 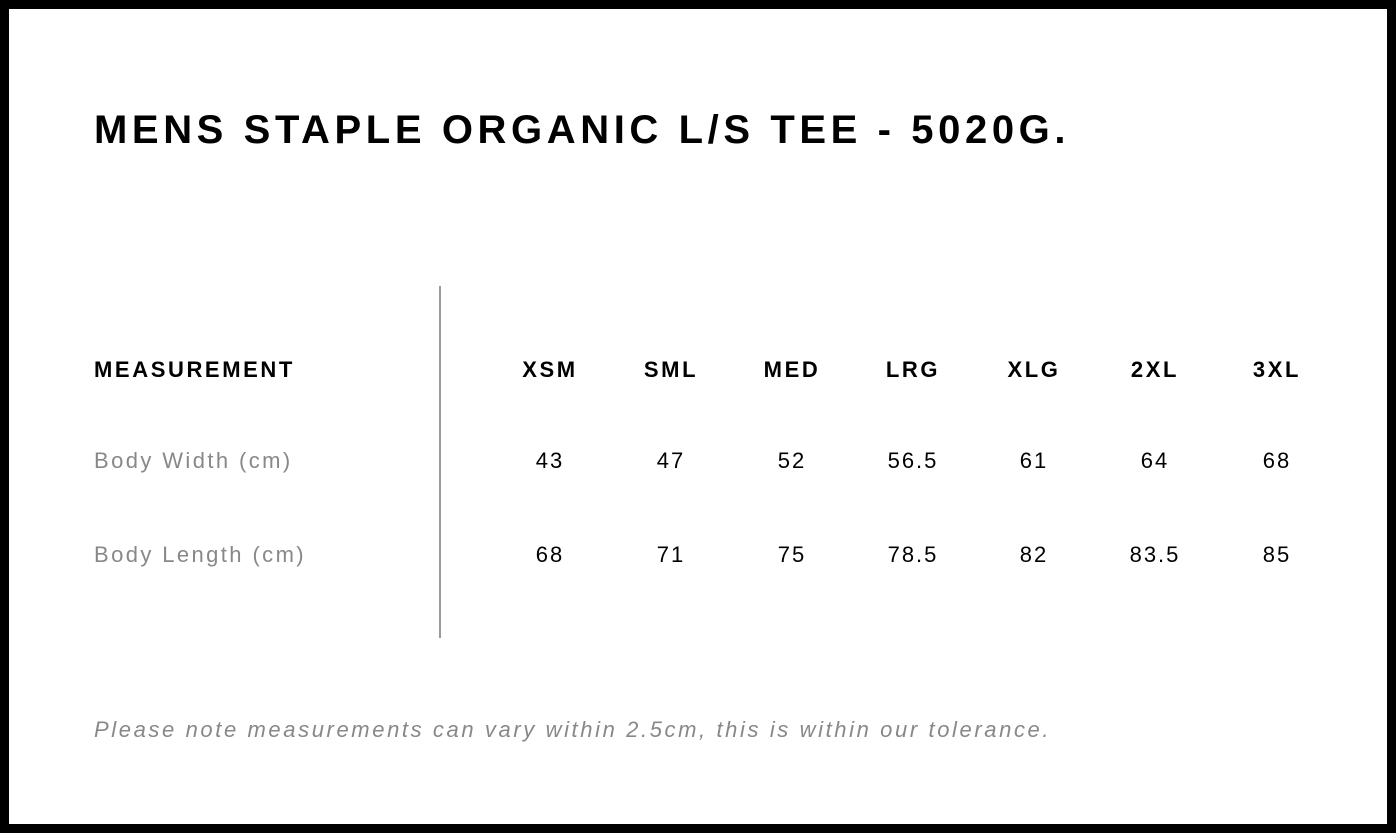 What do you see at coordinates (671, 369) in the screenshot?
I see `size-header: SML` at bounding box center [671, 369].